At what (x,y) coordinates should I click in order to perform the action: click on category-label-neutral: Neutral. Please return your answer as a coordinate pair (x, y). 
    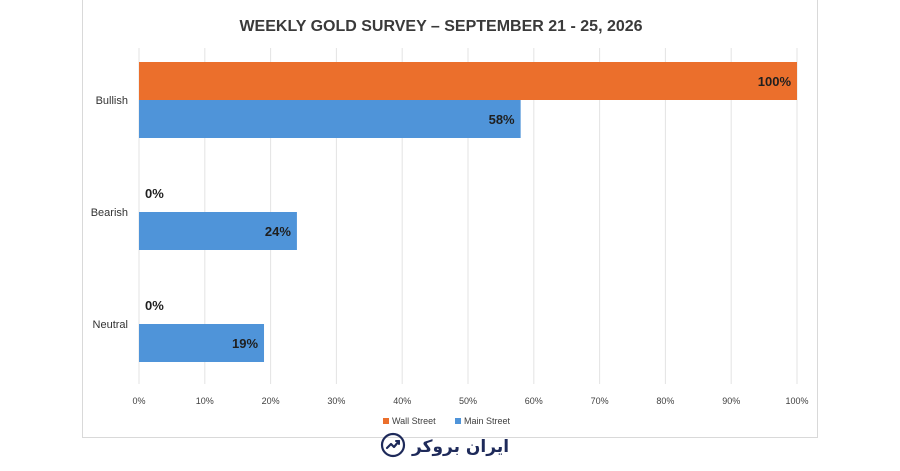
    Looking at the image, I should click on (110, 325).